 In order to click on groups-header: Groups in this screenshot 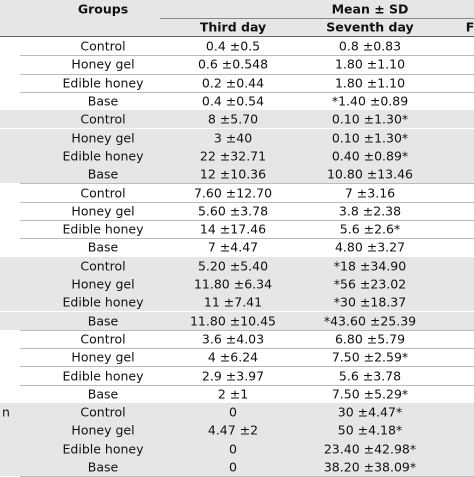, I will do `click(103, 9)`.